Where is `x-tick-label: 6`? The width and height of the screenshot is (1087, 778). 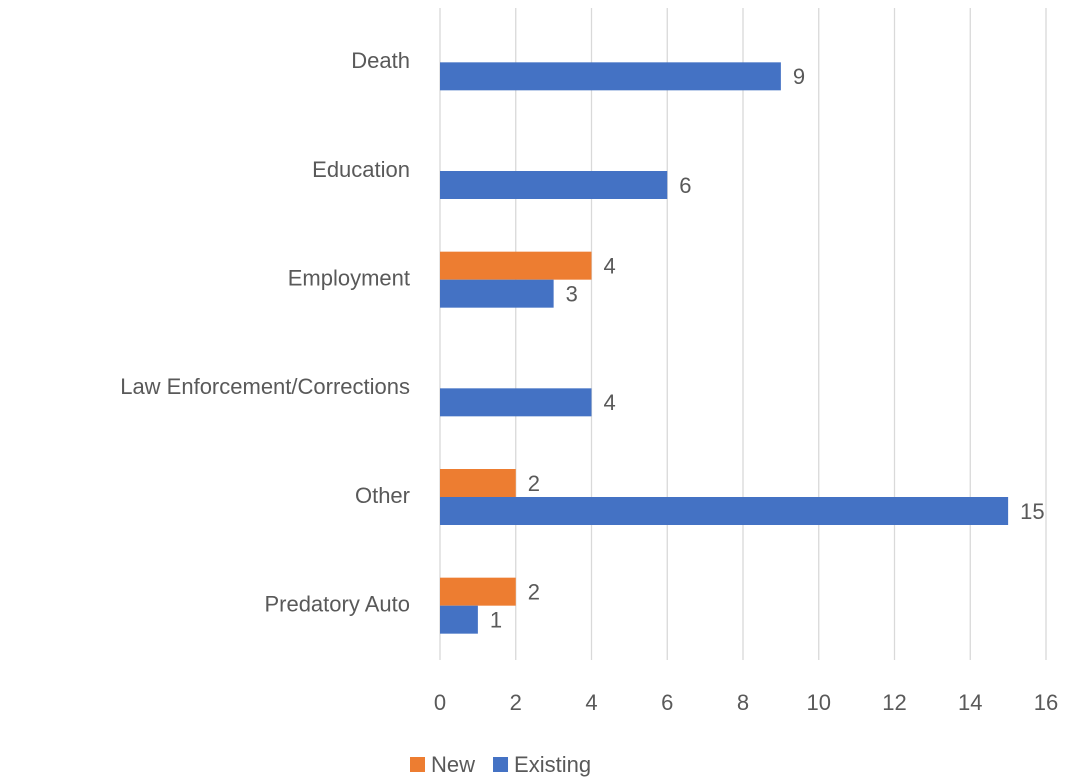 x-tick-label: 6 is located at coordinates (667, 702).